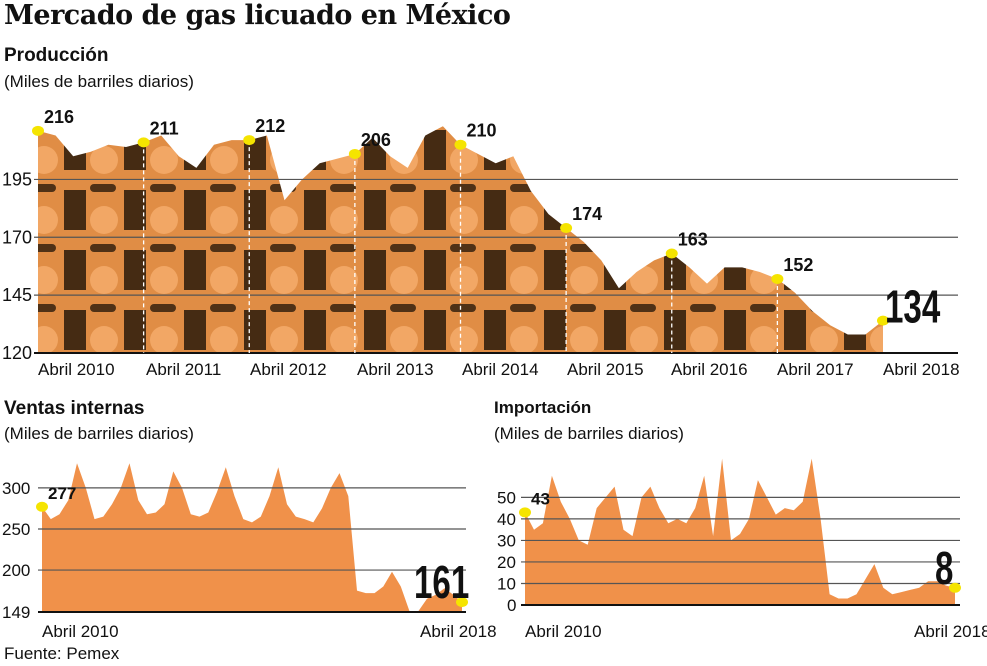 Image resolution: width=987 pixels, height=666 pixels. I want to click on data-value-label: 43, so click(540, 498).